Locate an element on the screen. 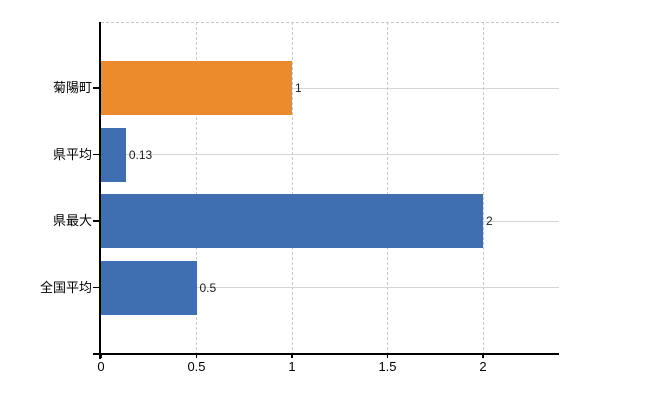 This screenshot has width=650, height=400. plot-top-border is located at coordinates (330, 22).